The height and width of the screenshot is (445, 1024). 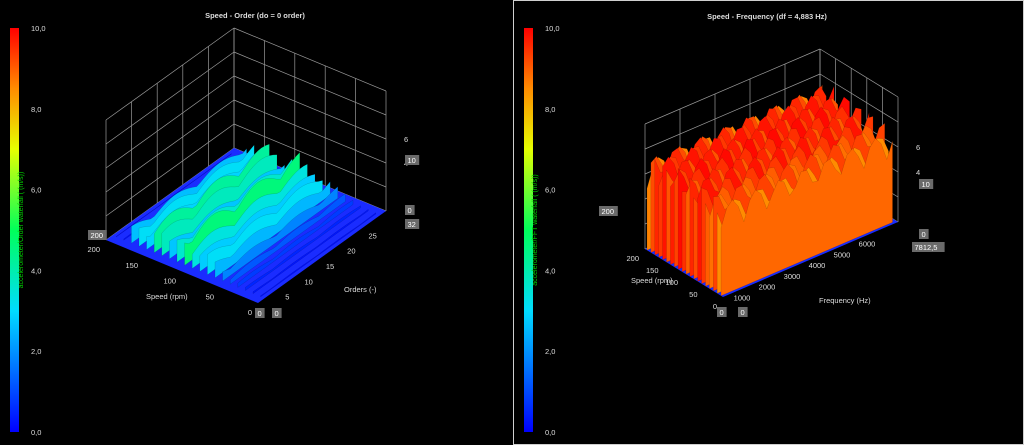 I want to click on x-axis-label: Frequency (Hz), so click(x=845, y=300).